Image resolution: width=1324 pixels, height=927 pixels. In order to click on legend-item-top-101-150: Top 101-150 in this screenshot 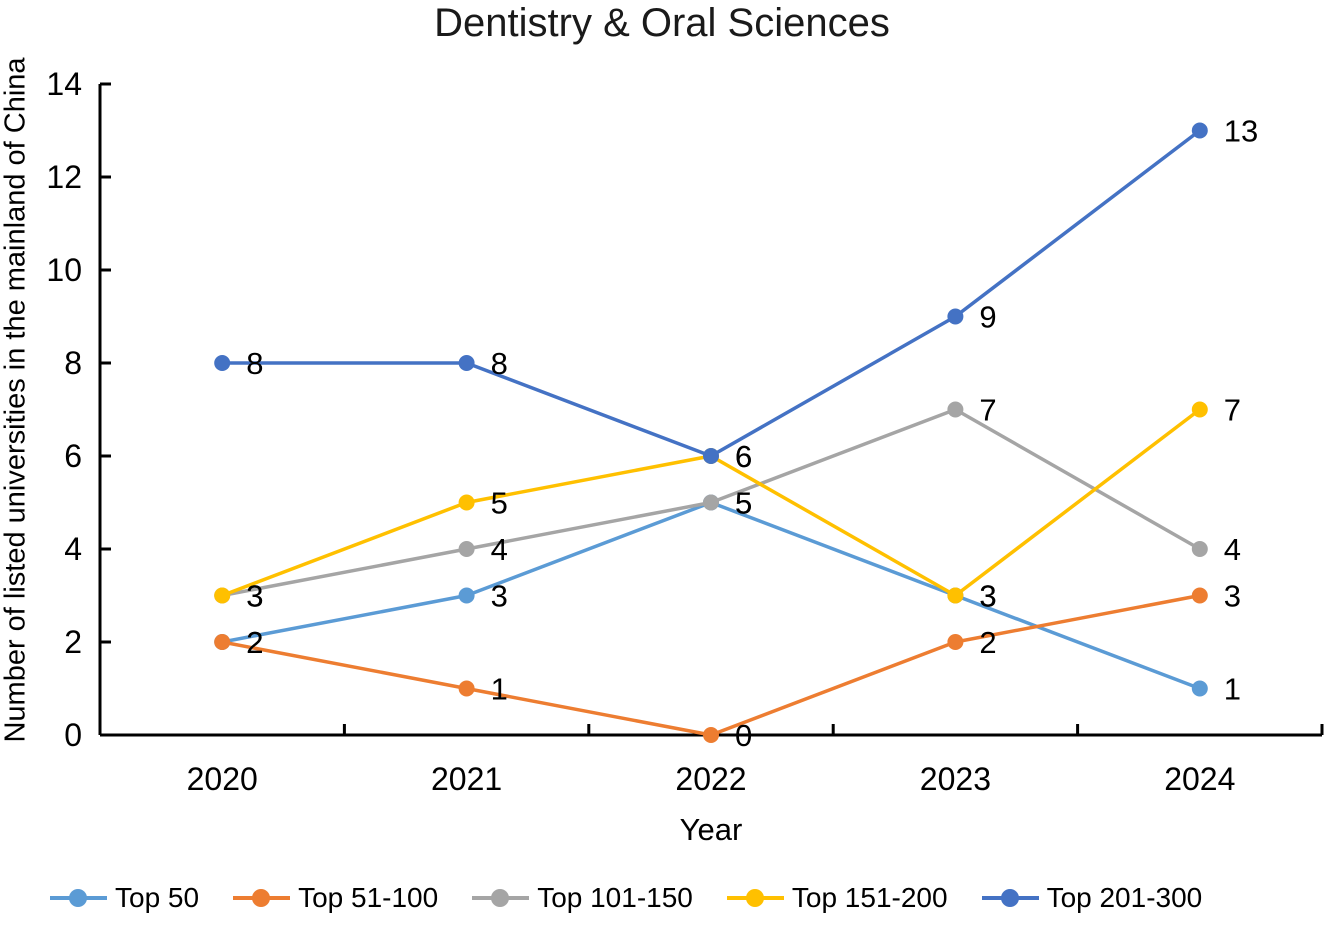, I will do `click(582, 898)`.